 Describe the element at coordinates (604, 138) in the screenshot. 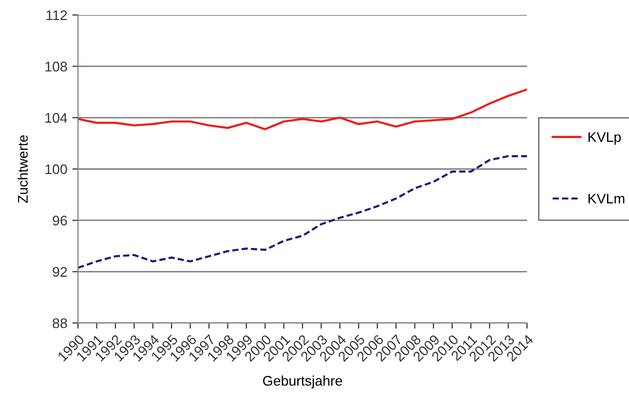

I see `legend-label: KVLp` at that location.